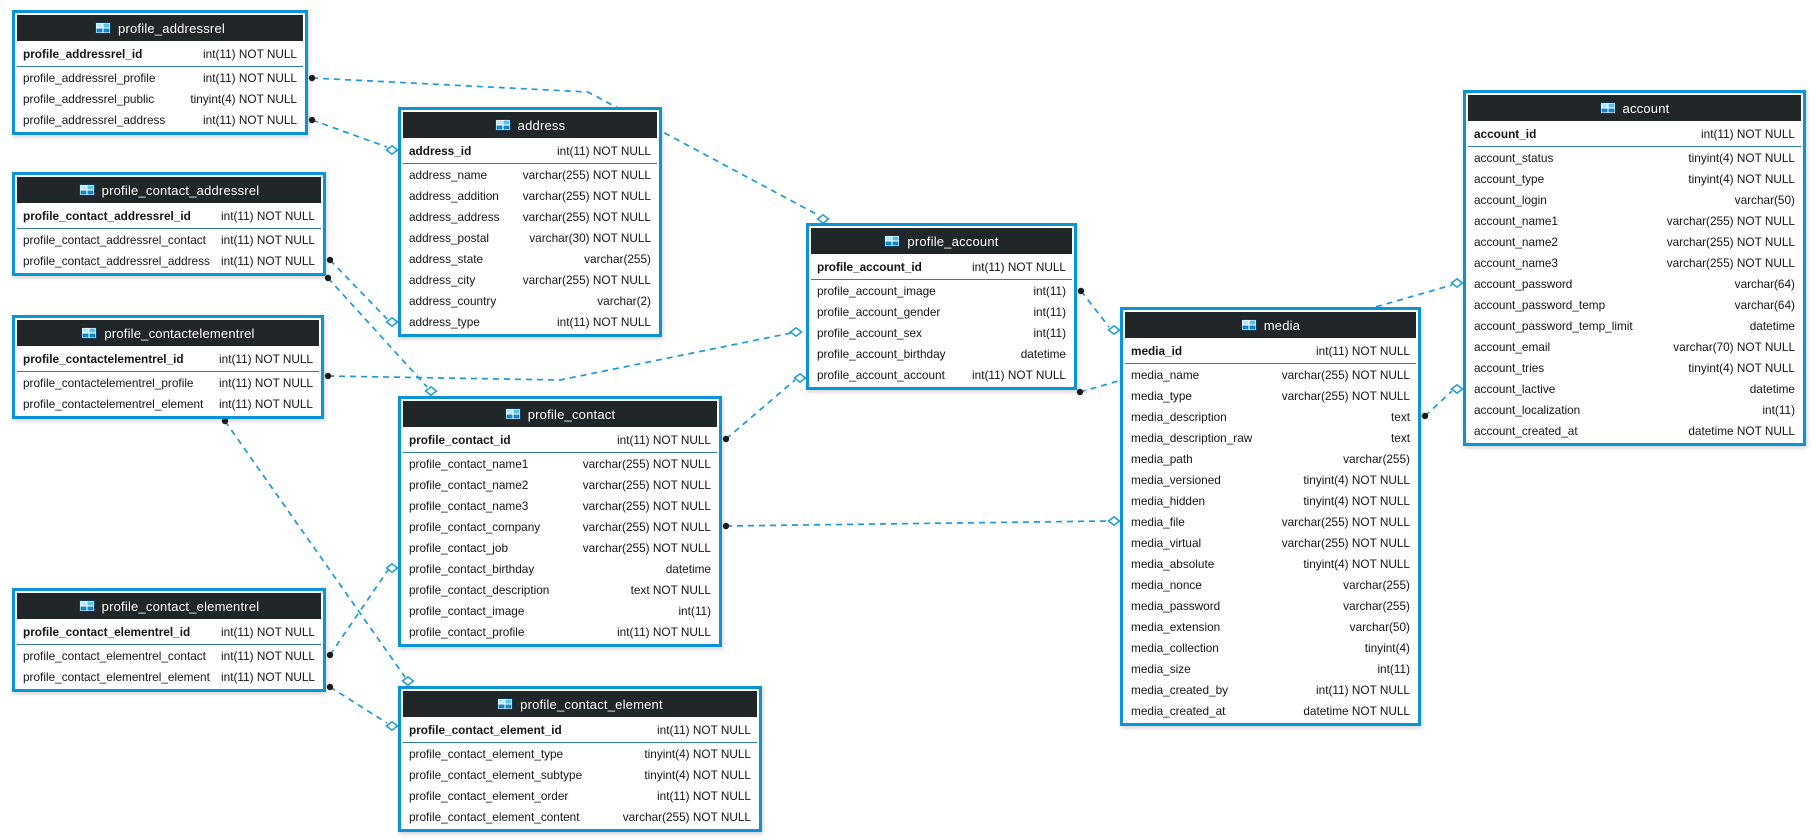 This screenshot has width=1817, height=840. Describe the element at coordinates (1166, 584) in the screenshot. I see `column-name: media_nonce` at that location.